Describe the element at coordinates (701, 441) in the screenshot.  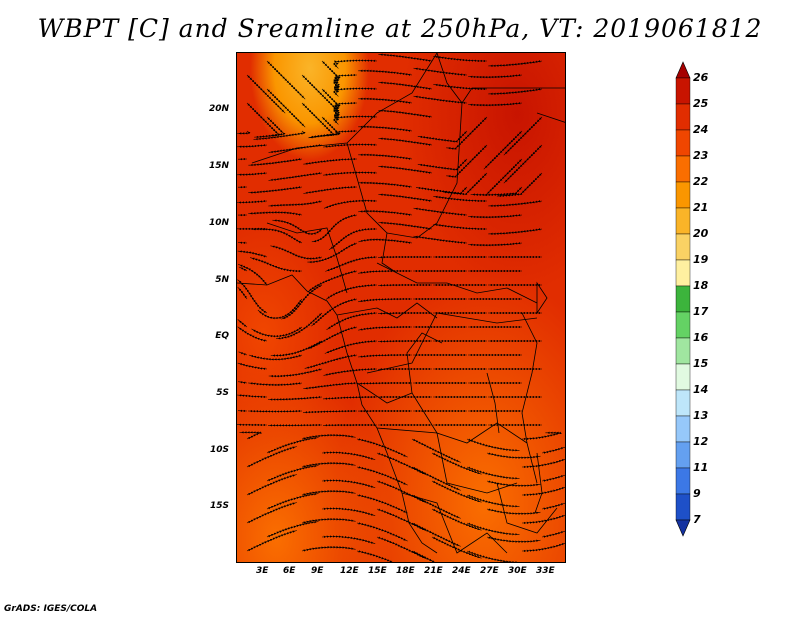
I see `colorbar-tick-label: 12` at that location.